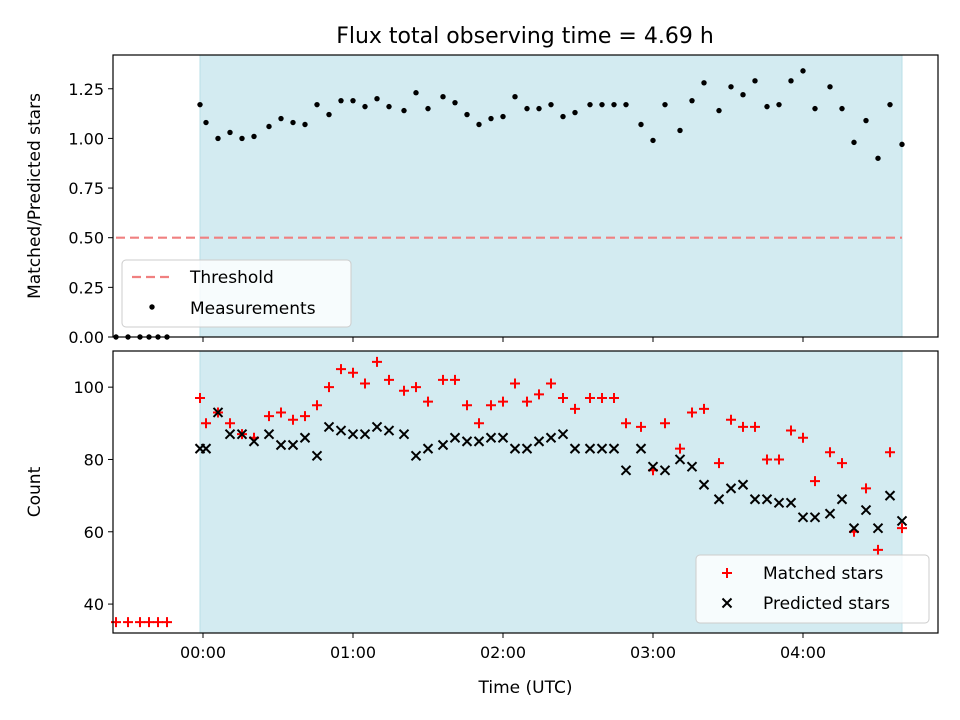 Image resolution: width=960 pixels, height=720 pixels. What do you see at coordinates (653, 652) in the screenshot?
I see `x-tick-label: 03:00` at bounding box center [653, 652].